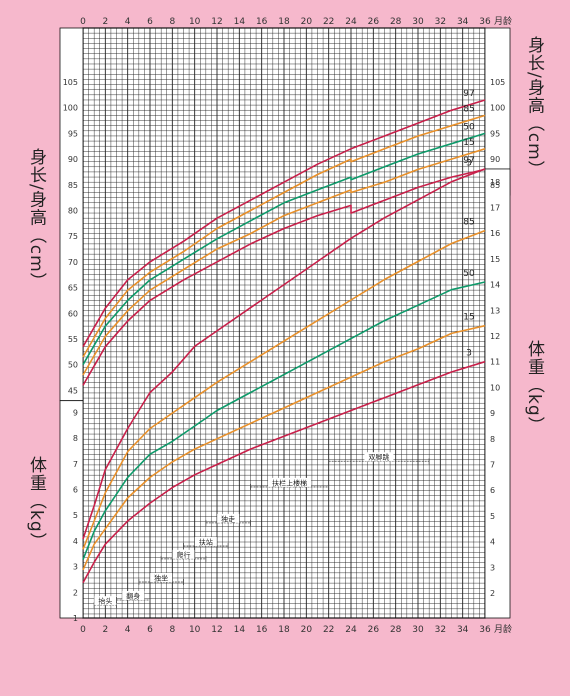  Describe the element at coordinates (75, 541) in the screenshot. I see `weight-tick-left: 4` at that location.